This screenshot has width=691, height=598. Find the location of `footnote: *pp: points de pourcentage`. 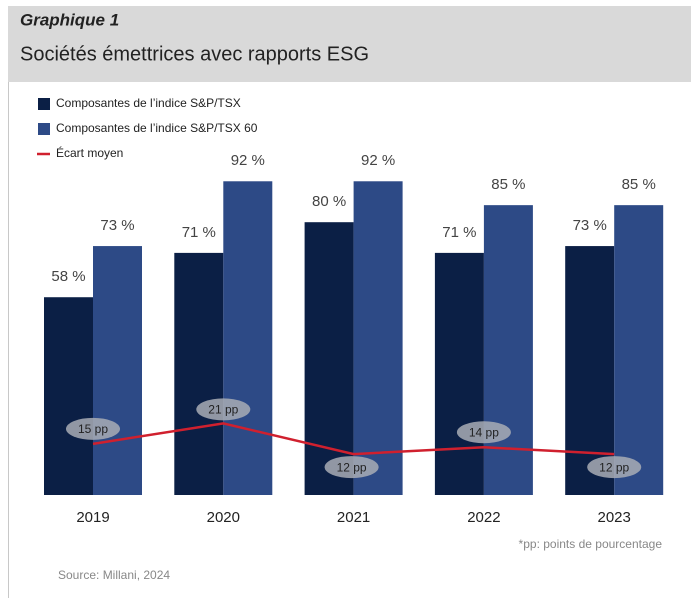

footnote: *pp: points de pourcentage is located at coordinates (591, 544).